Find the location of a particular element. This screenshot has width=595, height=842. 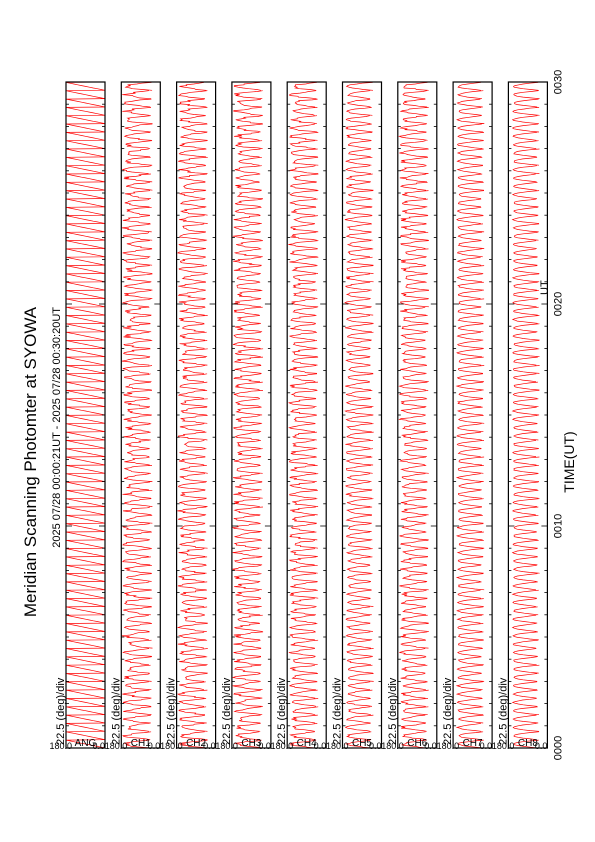

channel-label: CH2 is located at coordinates (196, 743).